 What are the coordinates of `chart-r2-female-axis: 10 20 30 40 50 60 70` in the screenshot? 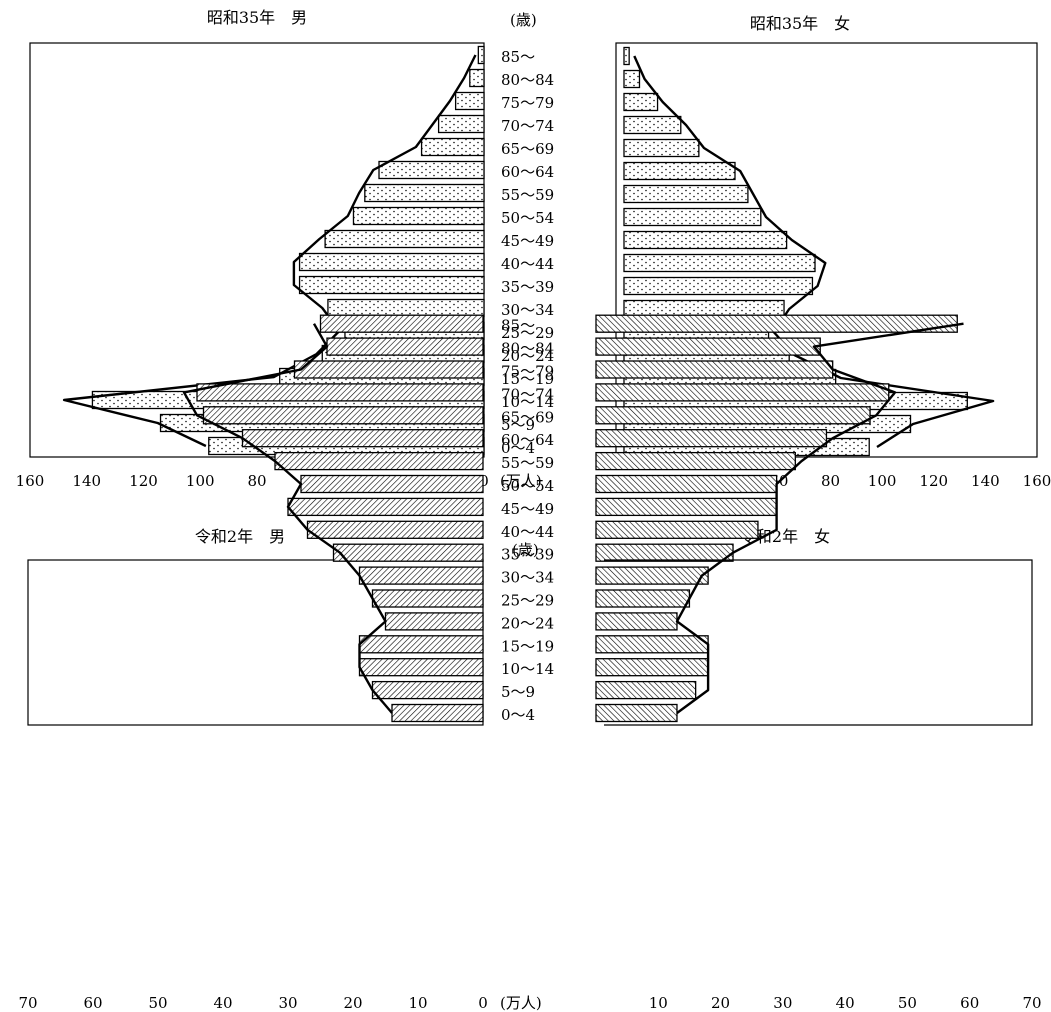 It's located at (845, 1003).